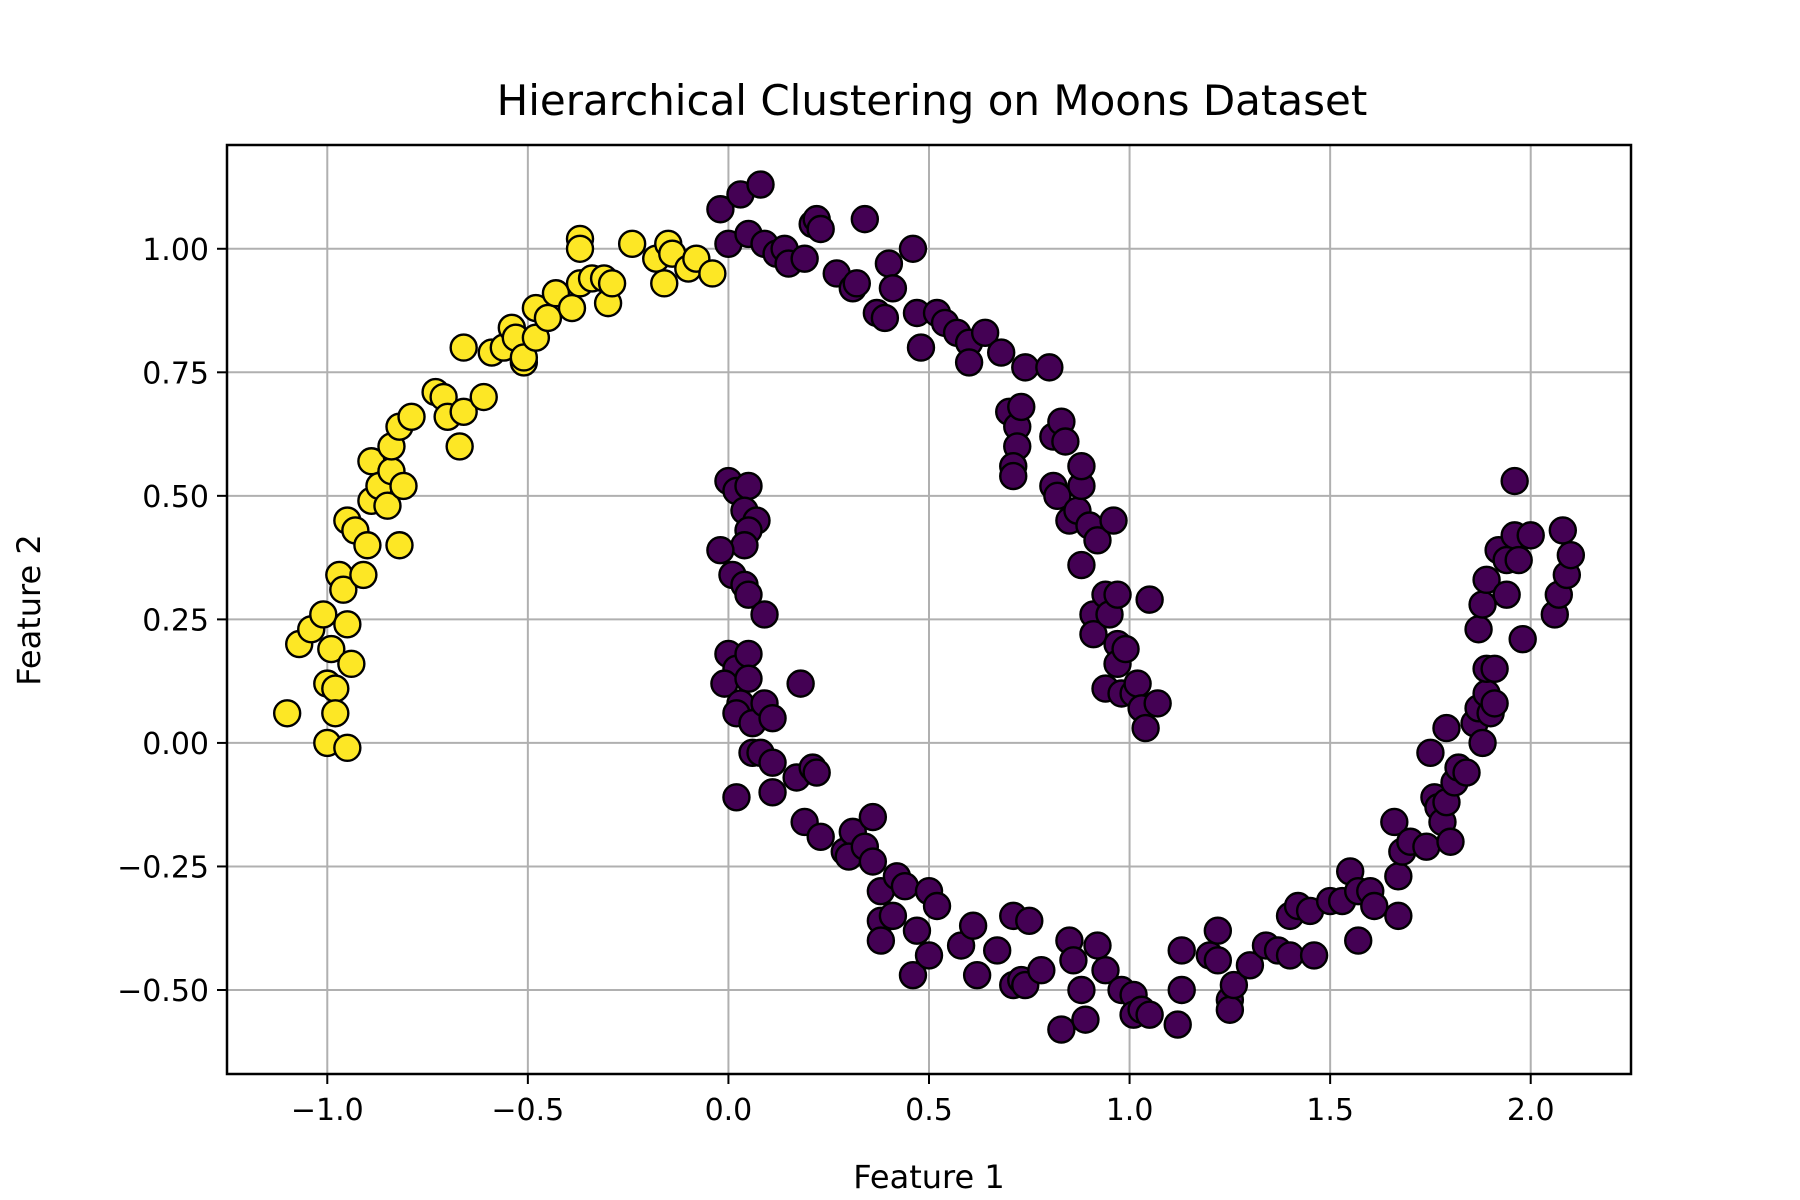 The image size is (1800, 1200). I want to click on x-tick-label: 2.0, so click(1531, 1110).